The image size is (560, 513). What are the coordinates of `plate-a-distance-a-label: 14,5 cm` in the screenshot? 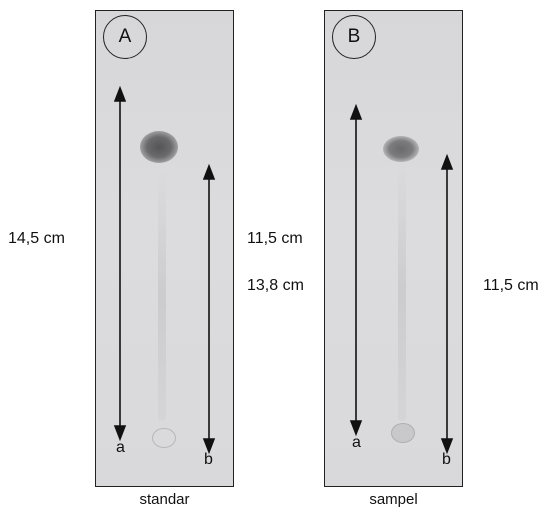 It's located at (36, 238).